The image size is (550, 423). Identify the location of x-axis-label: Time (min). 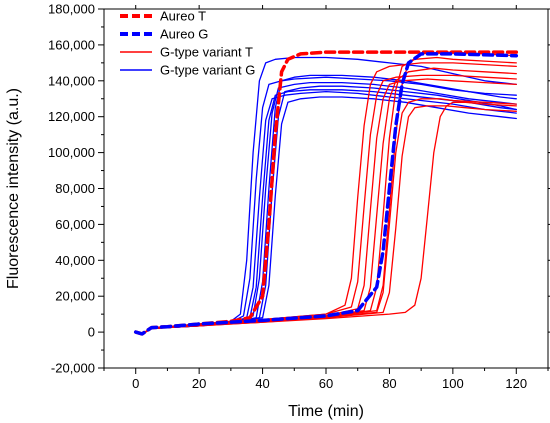
(326, 411).